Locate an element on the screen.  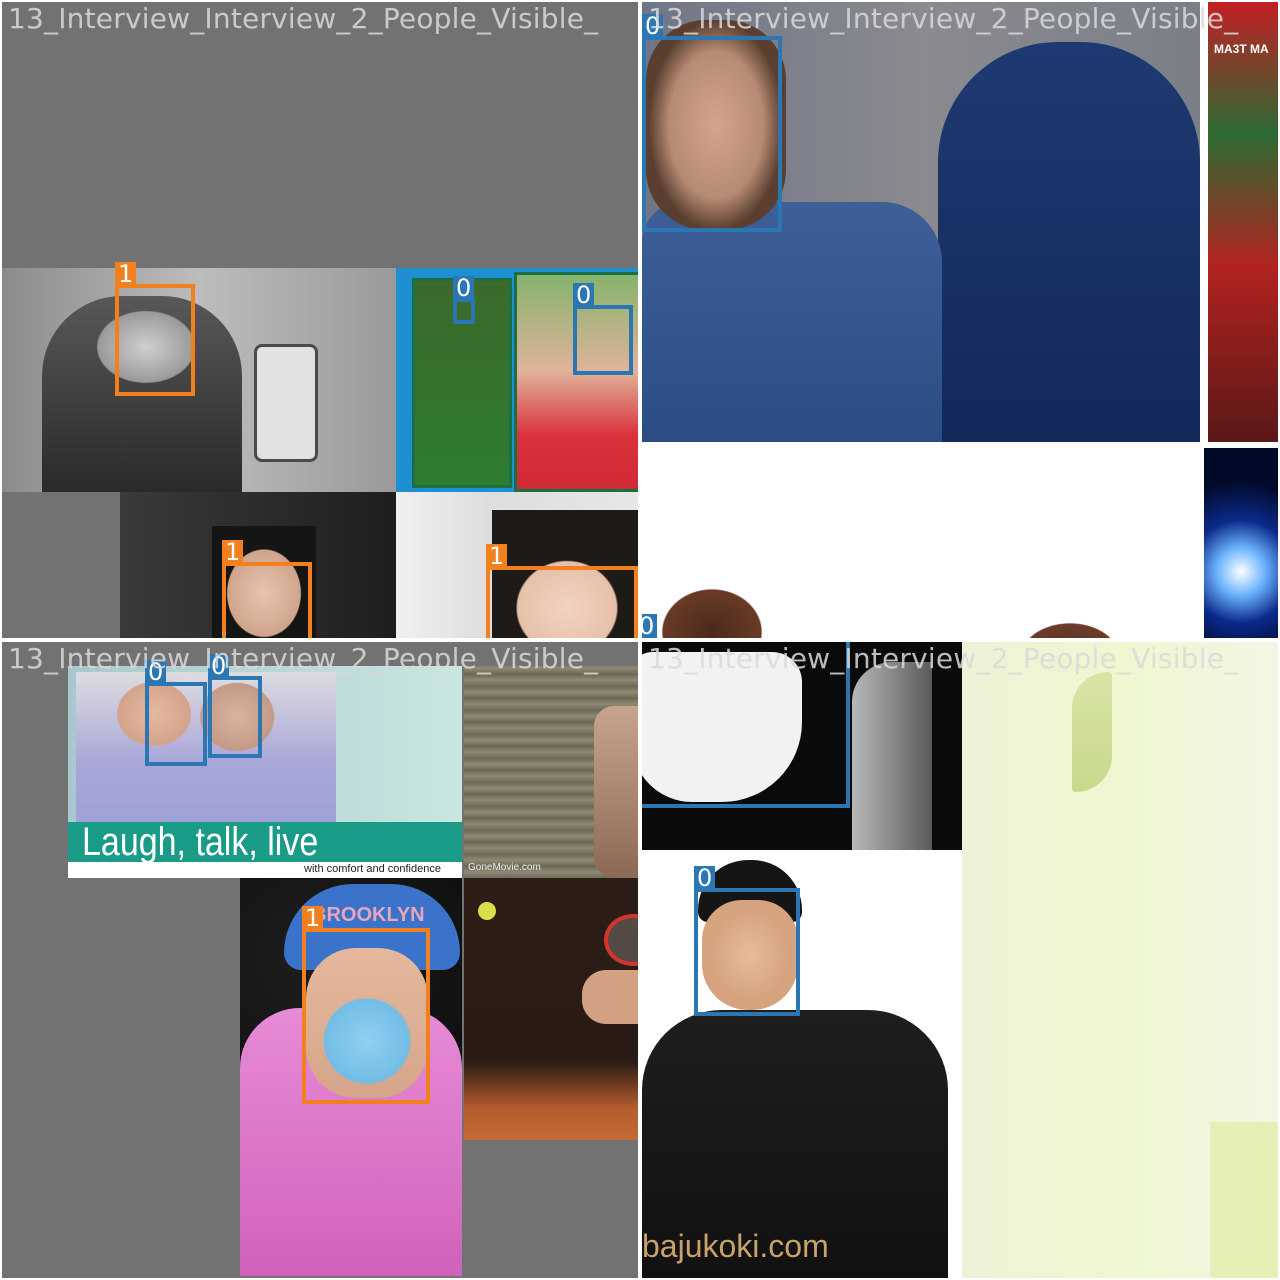
photo-tiled-wall: GoneMovie.com is located at coordinates (551, 772).